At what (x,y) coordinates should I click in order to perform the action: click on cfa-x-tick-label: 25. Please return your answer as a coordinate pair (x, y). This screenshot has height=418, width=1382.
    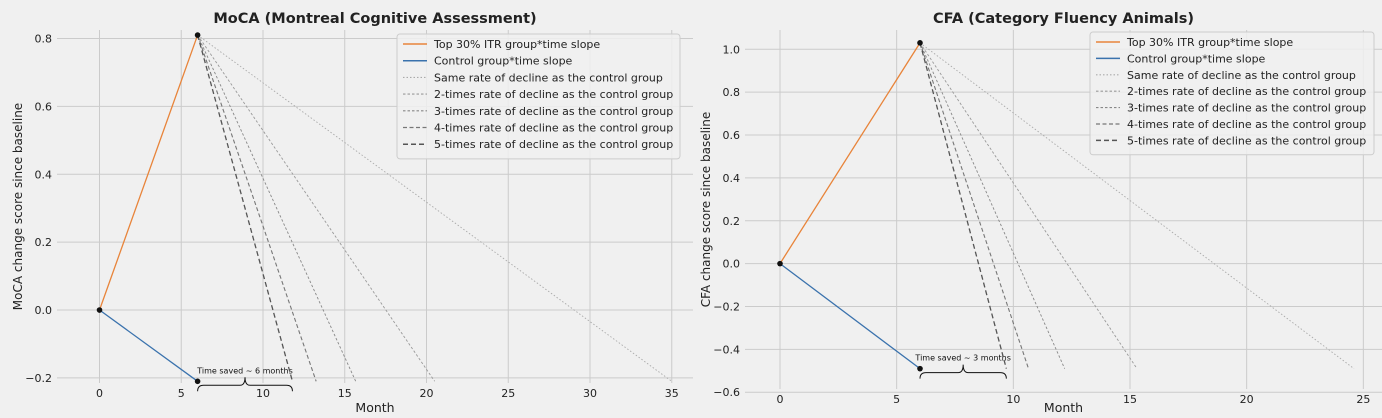
    Looking at the image, I should click on (1363, 399).